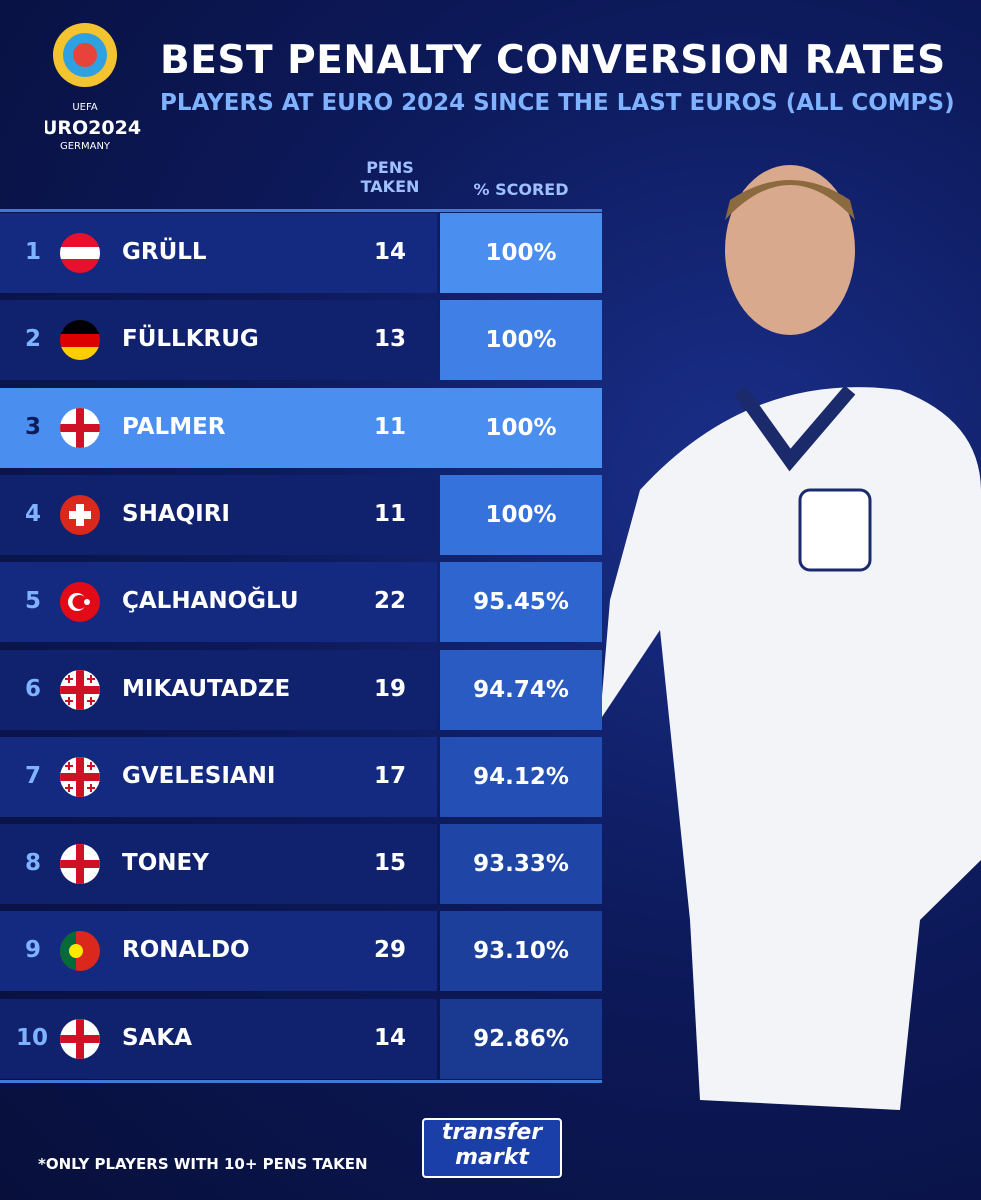  I want to click on pens-taken: 15, so click(389, 863).